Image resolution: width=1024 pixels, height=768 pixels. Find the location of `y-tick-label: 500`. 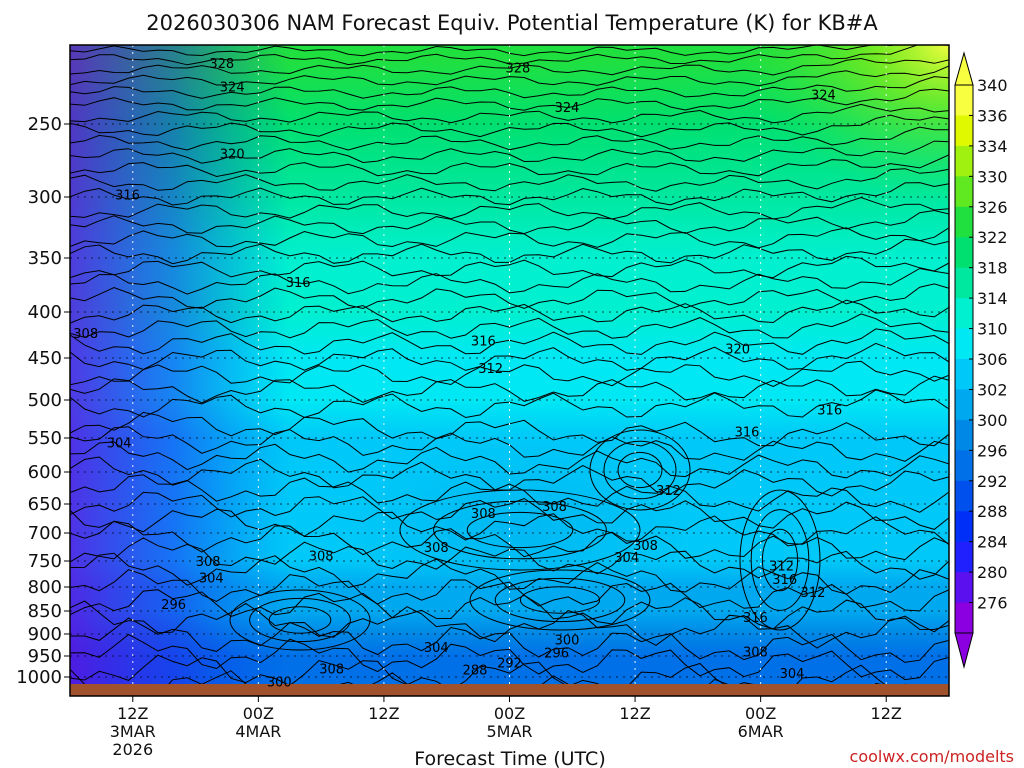

y-tick-label: 500 is located at coordinates (45, 400).